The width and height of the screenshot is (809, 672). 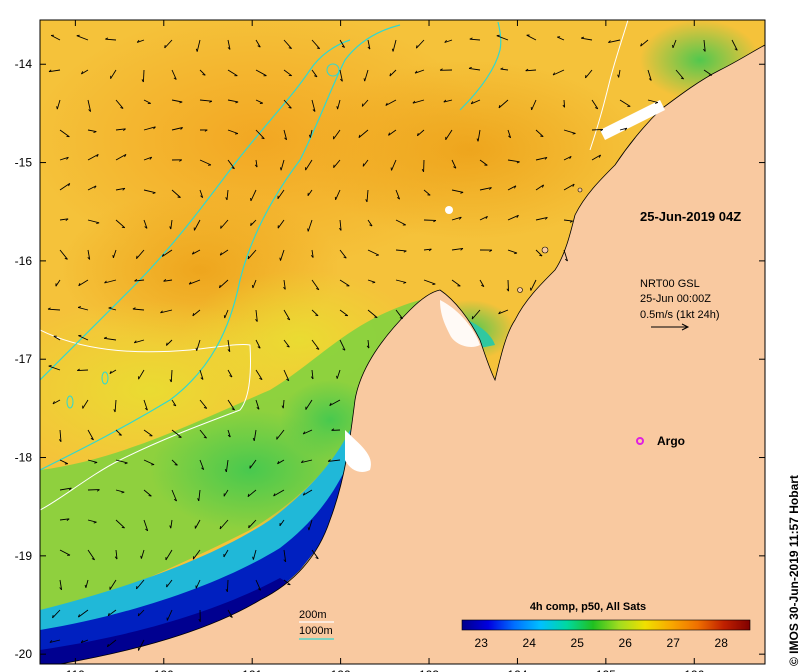 What do you see at coordinates (24, 64) in the screenshot?
I see `lat-tick-label: -14` at bounding box center [24, 64].